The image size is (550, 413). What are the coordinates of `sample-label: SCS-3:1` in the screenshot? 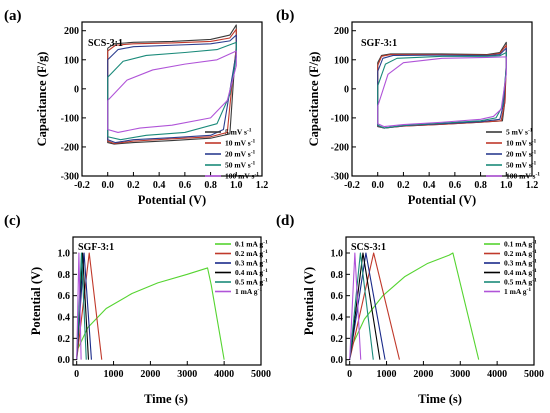 It's located at (105, 43).